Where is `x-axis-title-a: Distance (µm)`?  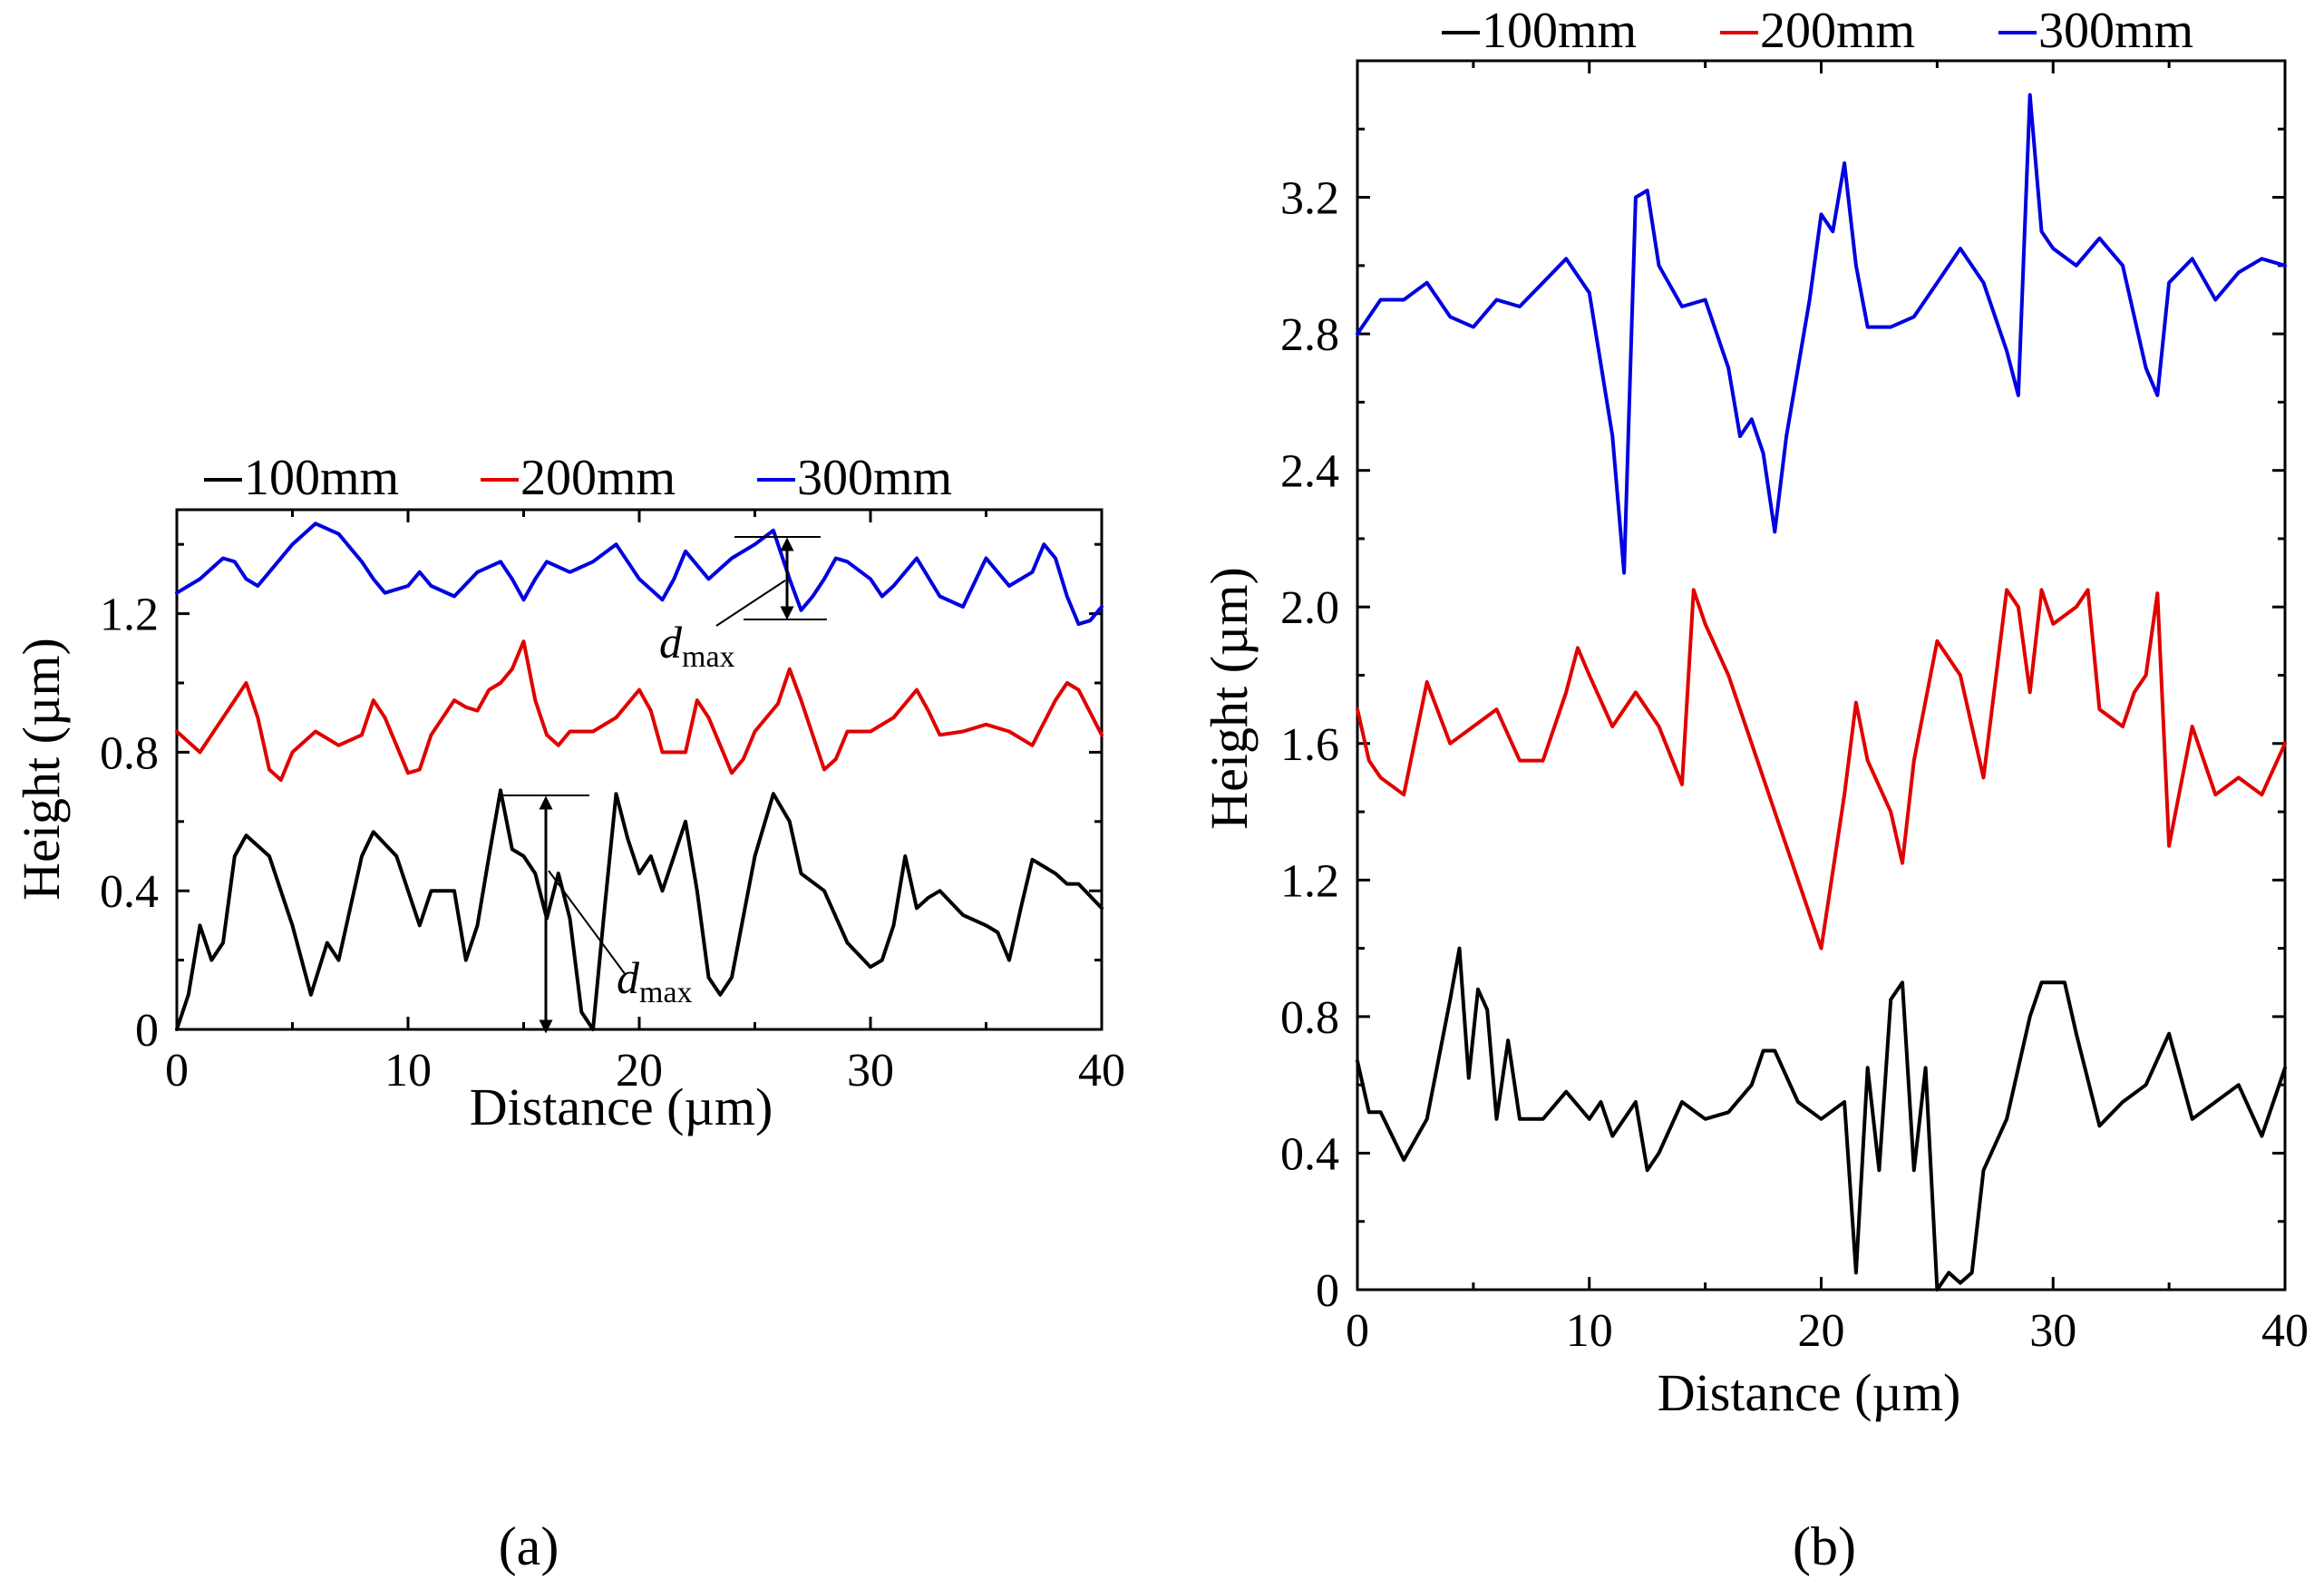
x-axis-title-a: Distance (µm) is located at coordinates (622, 1106).